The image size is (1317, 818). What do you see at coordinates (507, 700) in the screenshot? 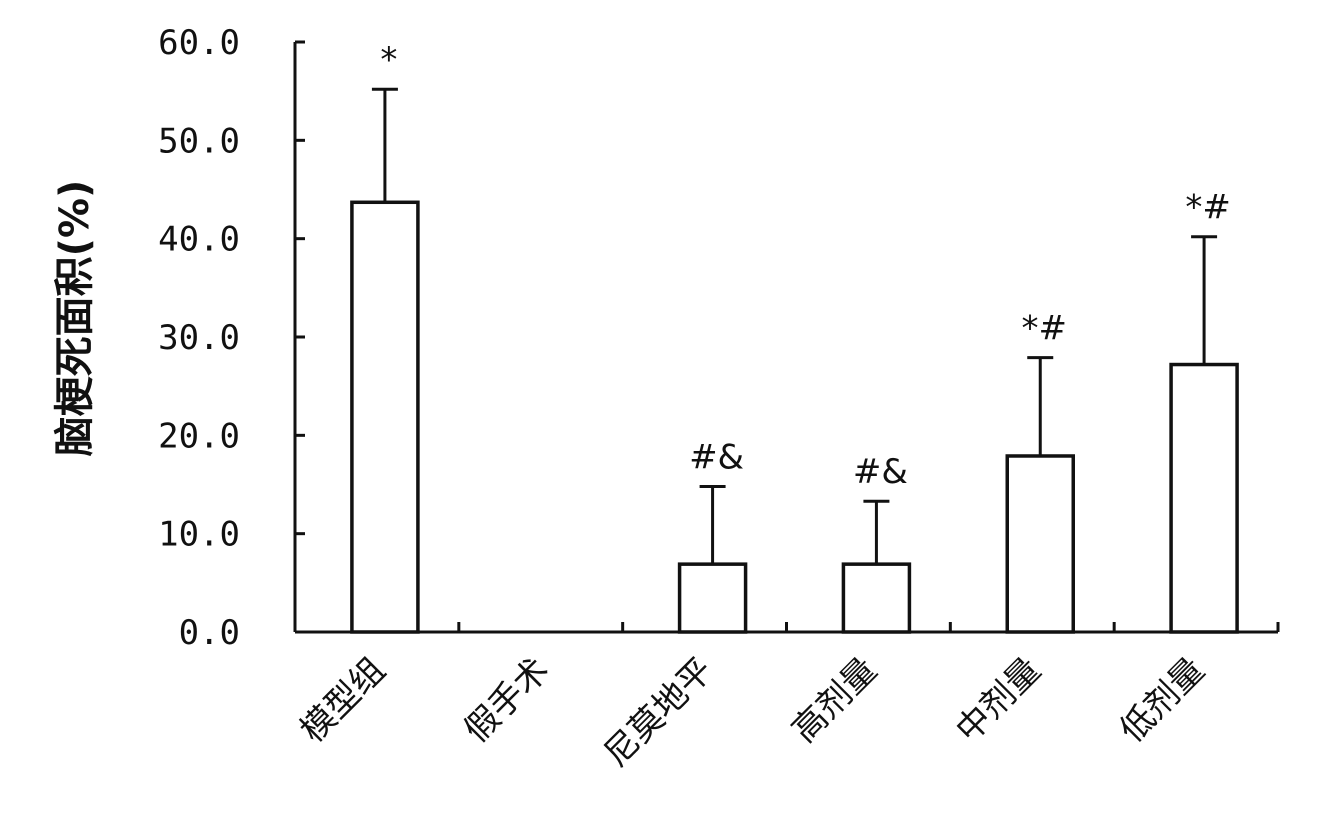
I see `x-tick-label: 假手术` at bounding box center [507, 700].